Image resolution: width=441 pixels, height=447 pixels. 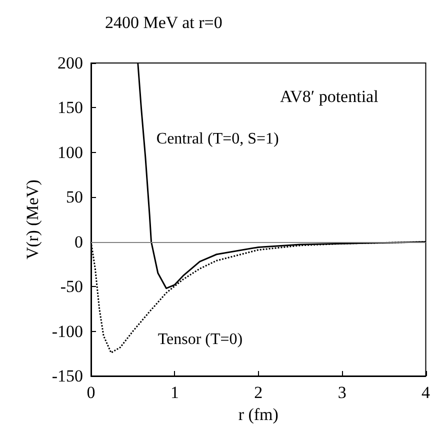 What do you see at coordinates (71, 286) in the screenshot?
I see `y-tick-label: -50` at bounding box center [71, 286].